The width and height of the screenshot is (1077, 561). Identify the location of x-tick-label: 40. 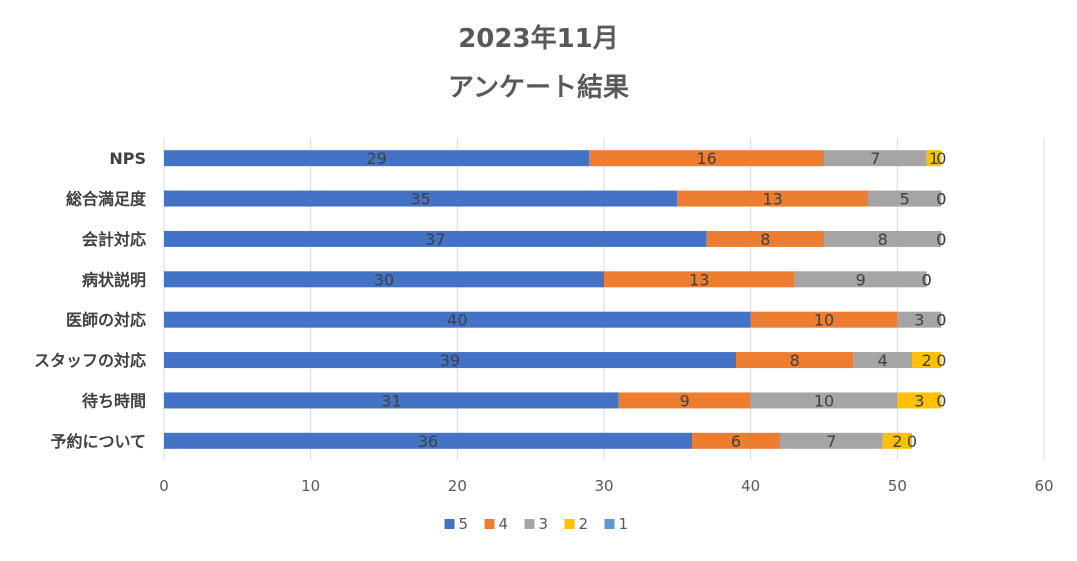
(750, 486).